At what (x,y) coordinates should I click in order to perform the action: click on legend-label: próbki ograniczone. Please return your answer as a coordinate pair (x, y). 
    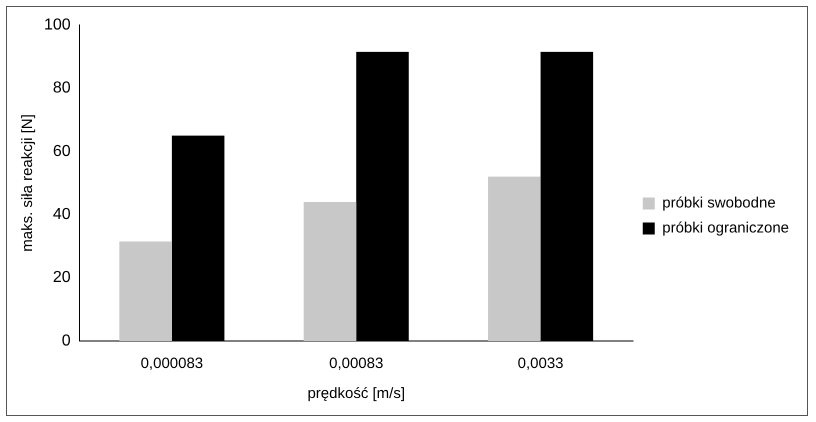
    Looking at the image, I should click on (726, 228).